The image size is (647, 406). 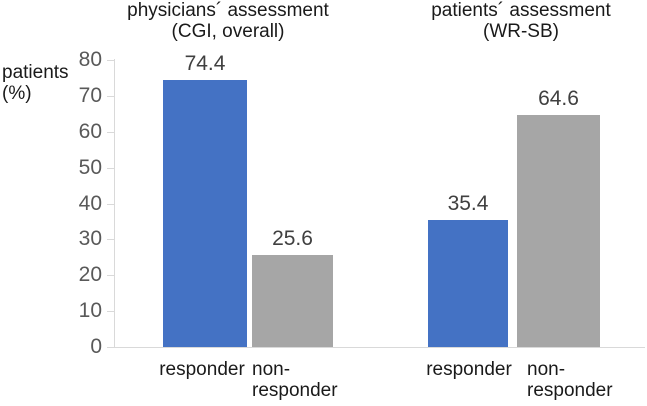 I want to click on y-tick-label-10: 10, so click(x=90, y=311).